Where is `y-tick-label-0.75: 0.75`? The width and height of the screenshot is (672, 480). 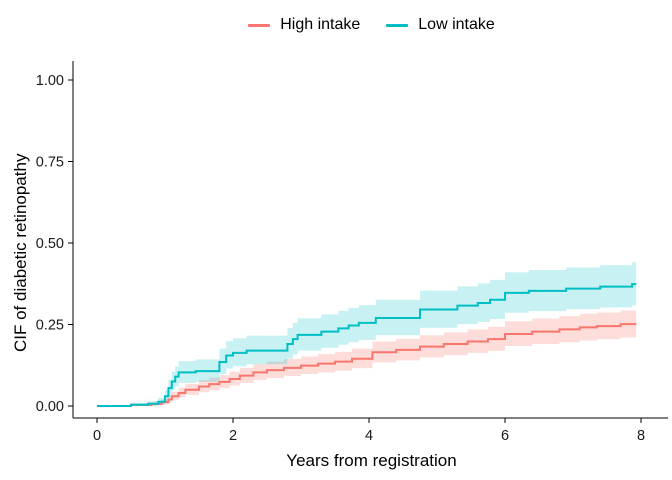
y-tick-label-0.75: 0.75 is located at coordinates (50, 163).